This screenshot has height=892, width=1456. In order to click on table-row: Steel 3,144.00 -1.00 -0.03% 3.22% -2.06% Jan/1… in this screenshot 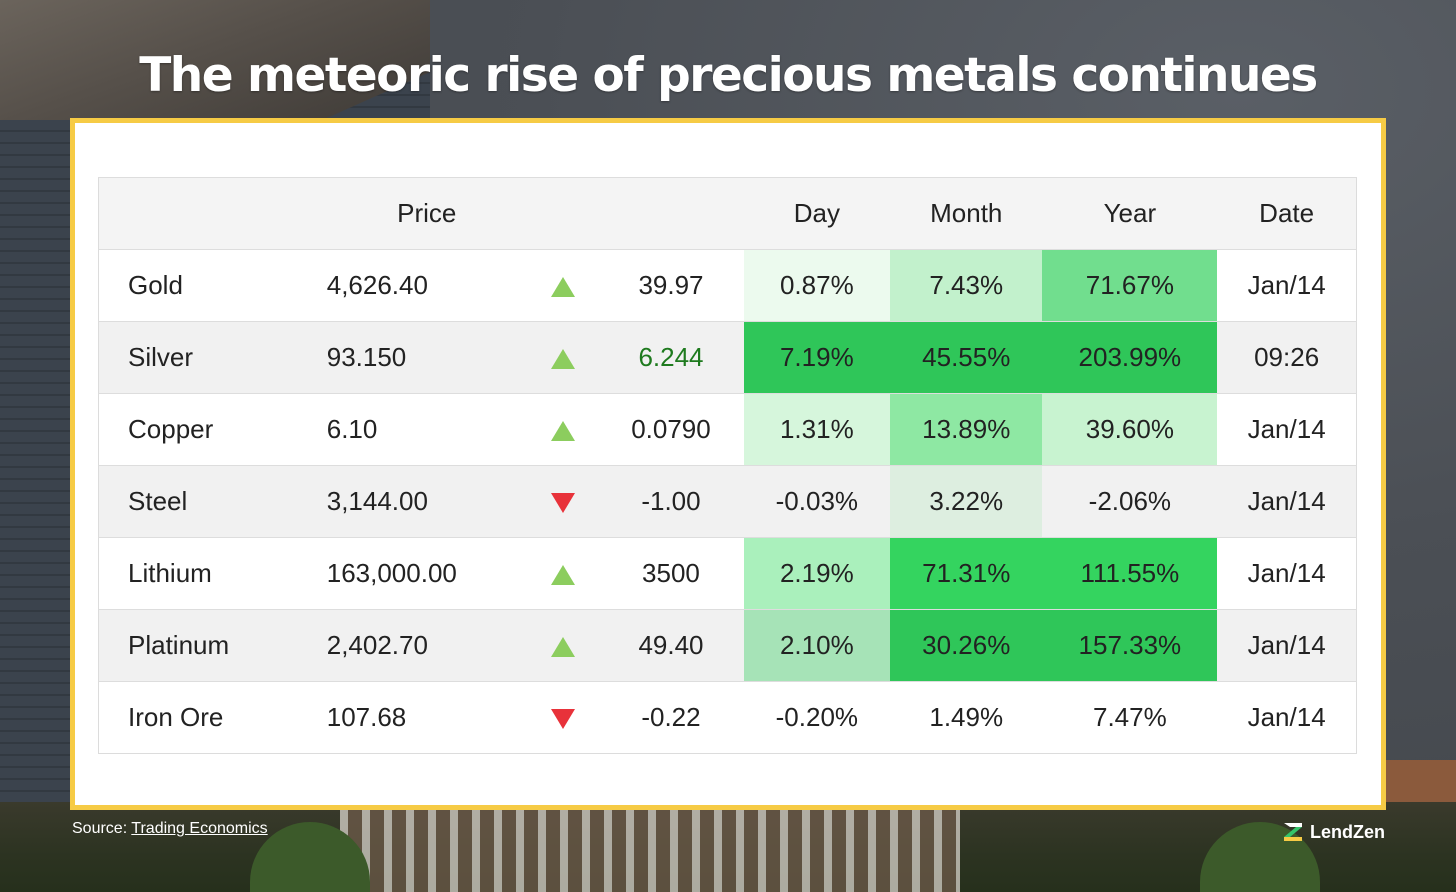, I will do `click(727, 501)`.